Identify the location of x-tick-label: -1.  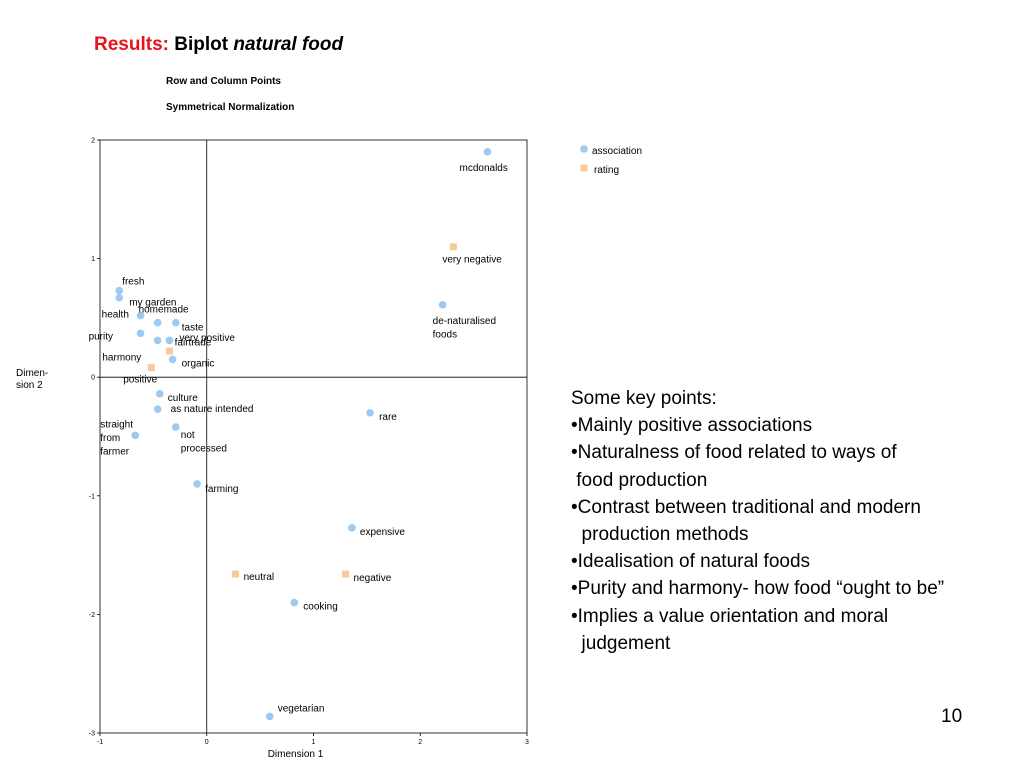
(100, 742).